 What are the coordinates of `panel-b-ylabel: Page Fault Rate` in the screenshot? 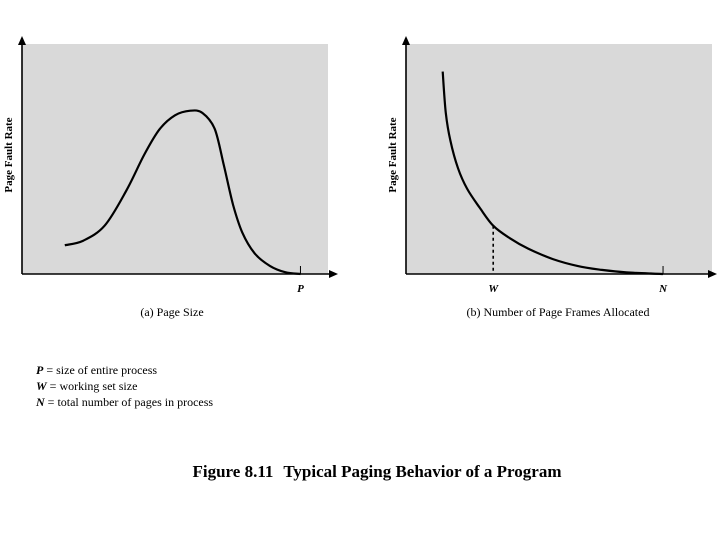 It's located at (393, 154).